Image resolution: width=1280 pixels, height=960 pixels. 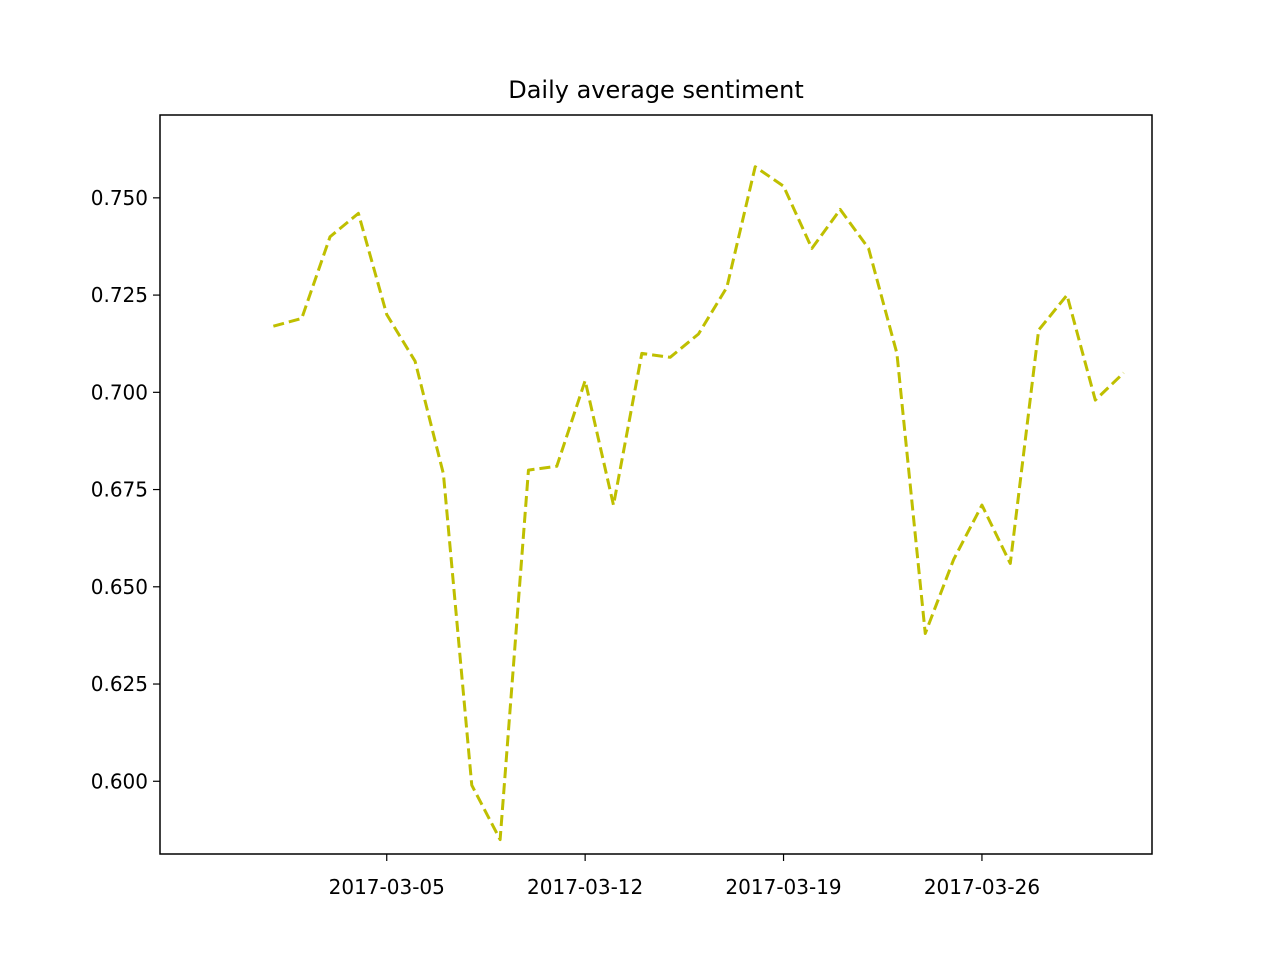 I want to click on y-tick-label: 0.750, so click(x=119, y=198).